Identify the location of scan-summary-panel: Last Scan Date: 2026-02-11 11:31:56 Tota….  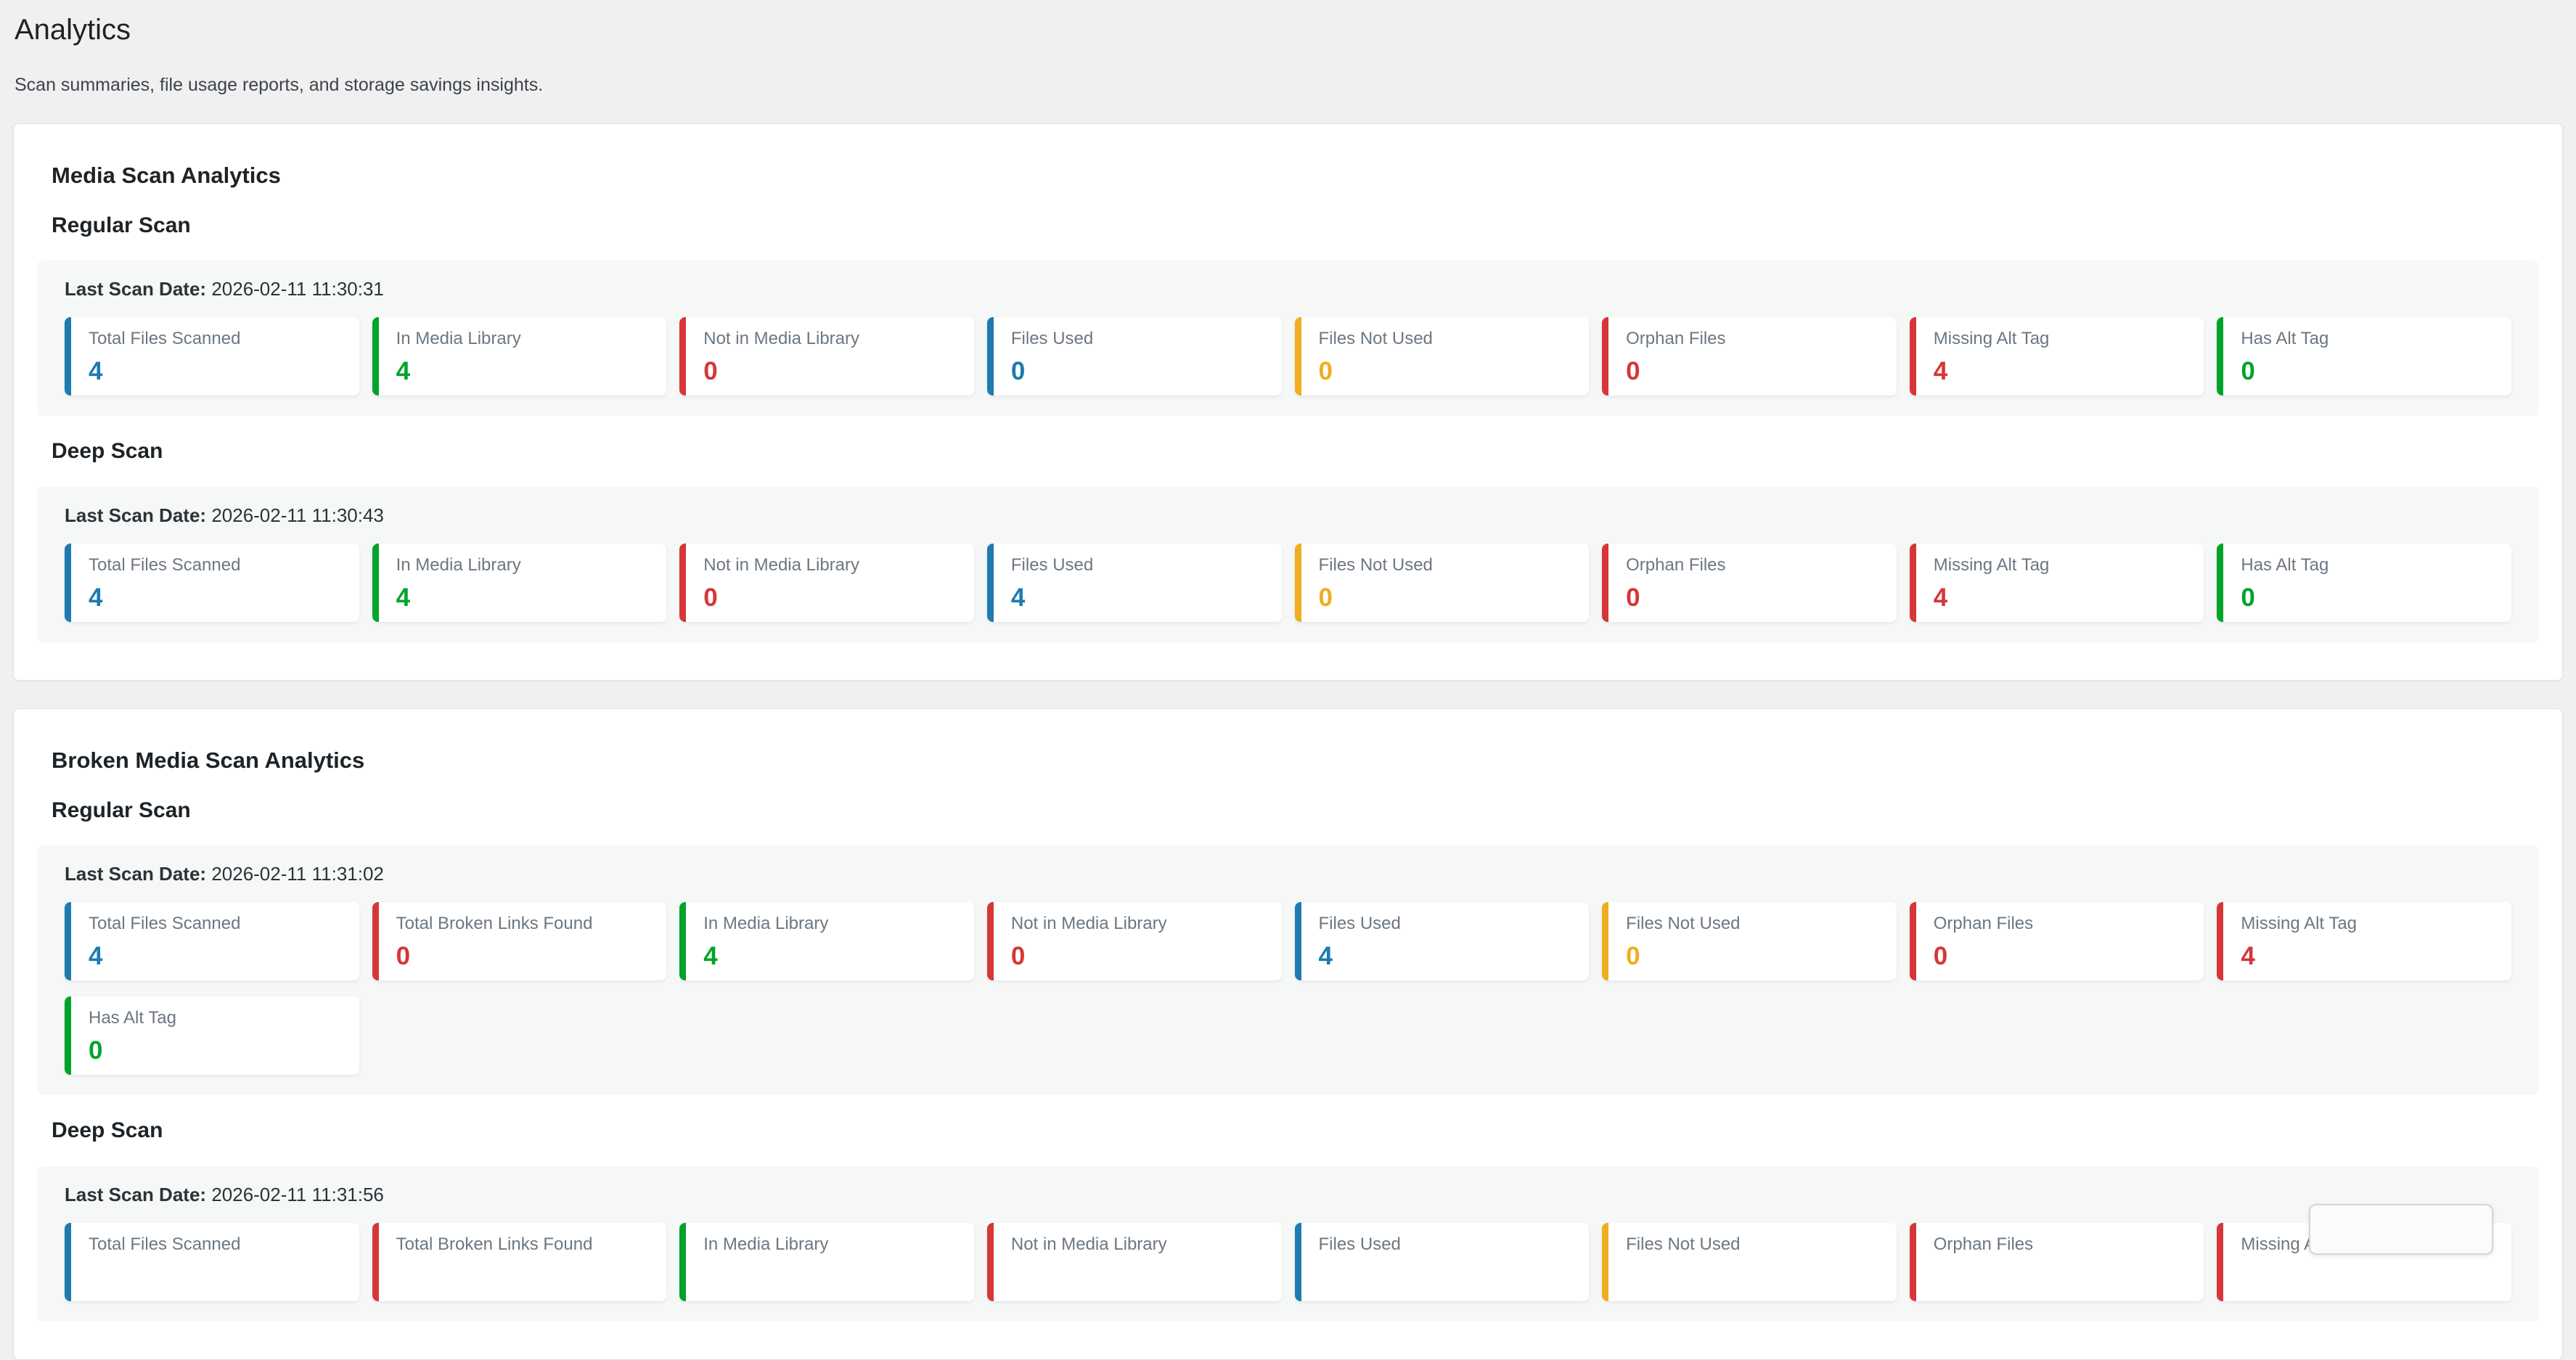
(1288, 1244).